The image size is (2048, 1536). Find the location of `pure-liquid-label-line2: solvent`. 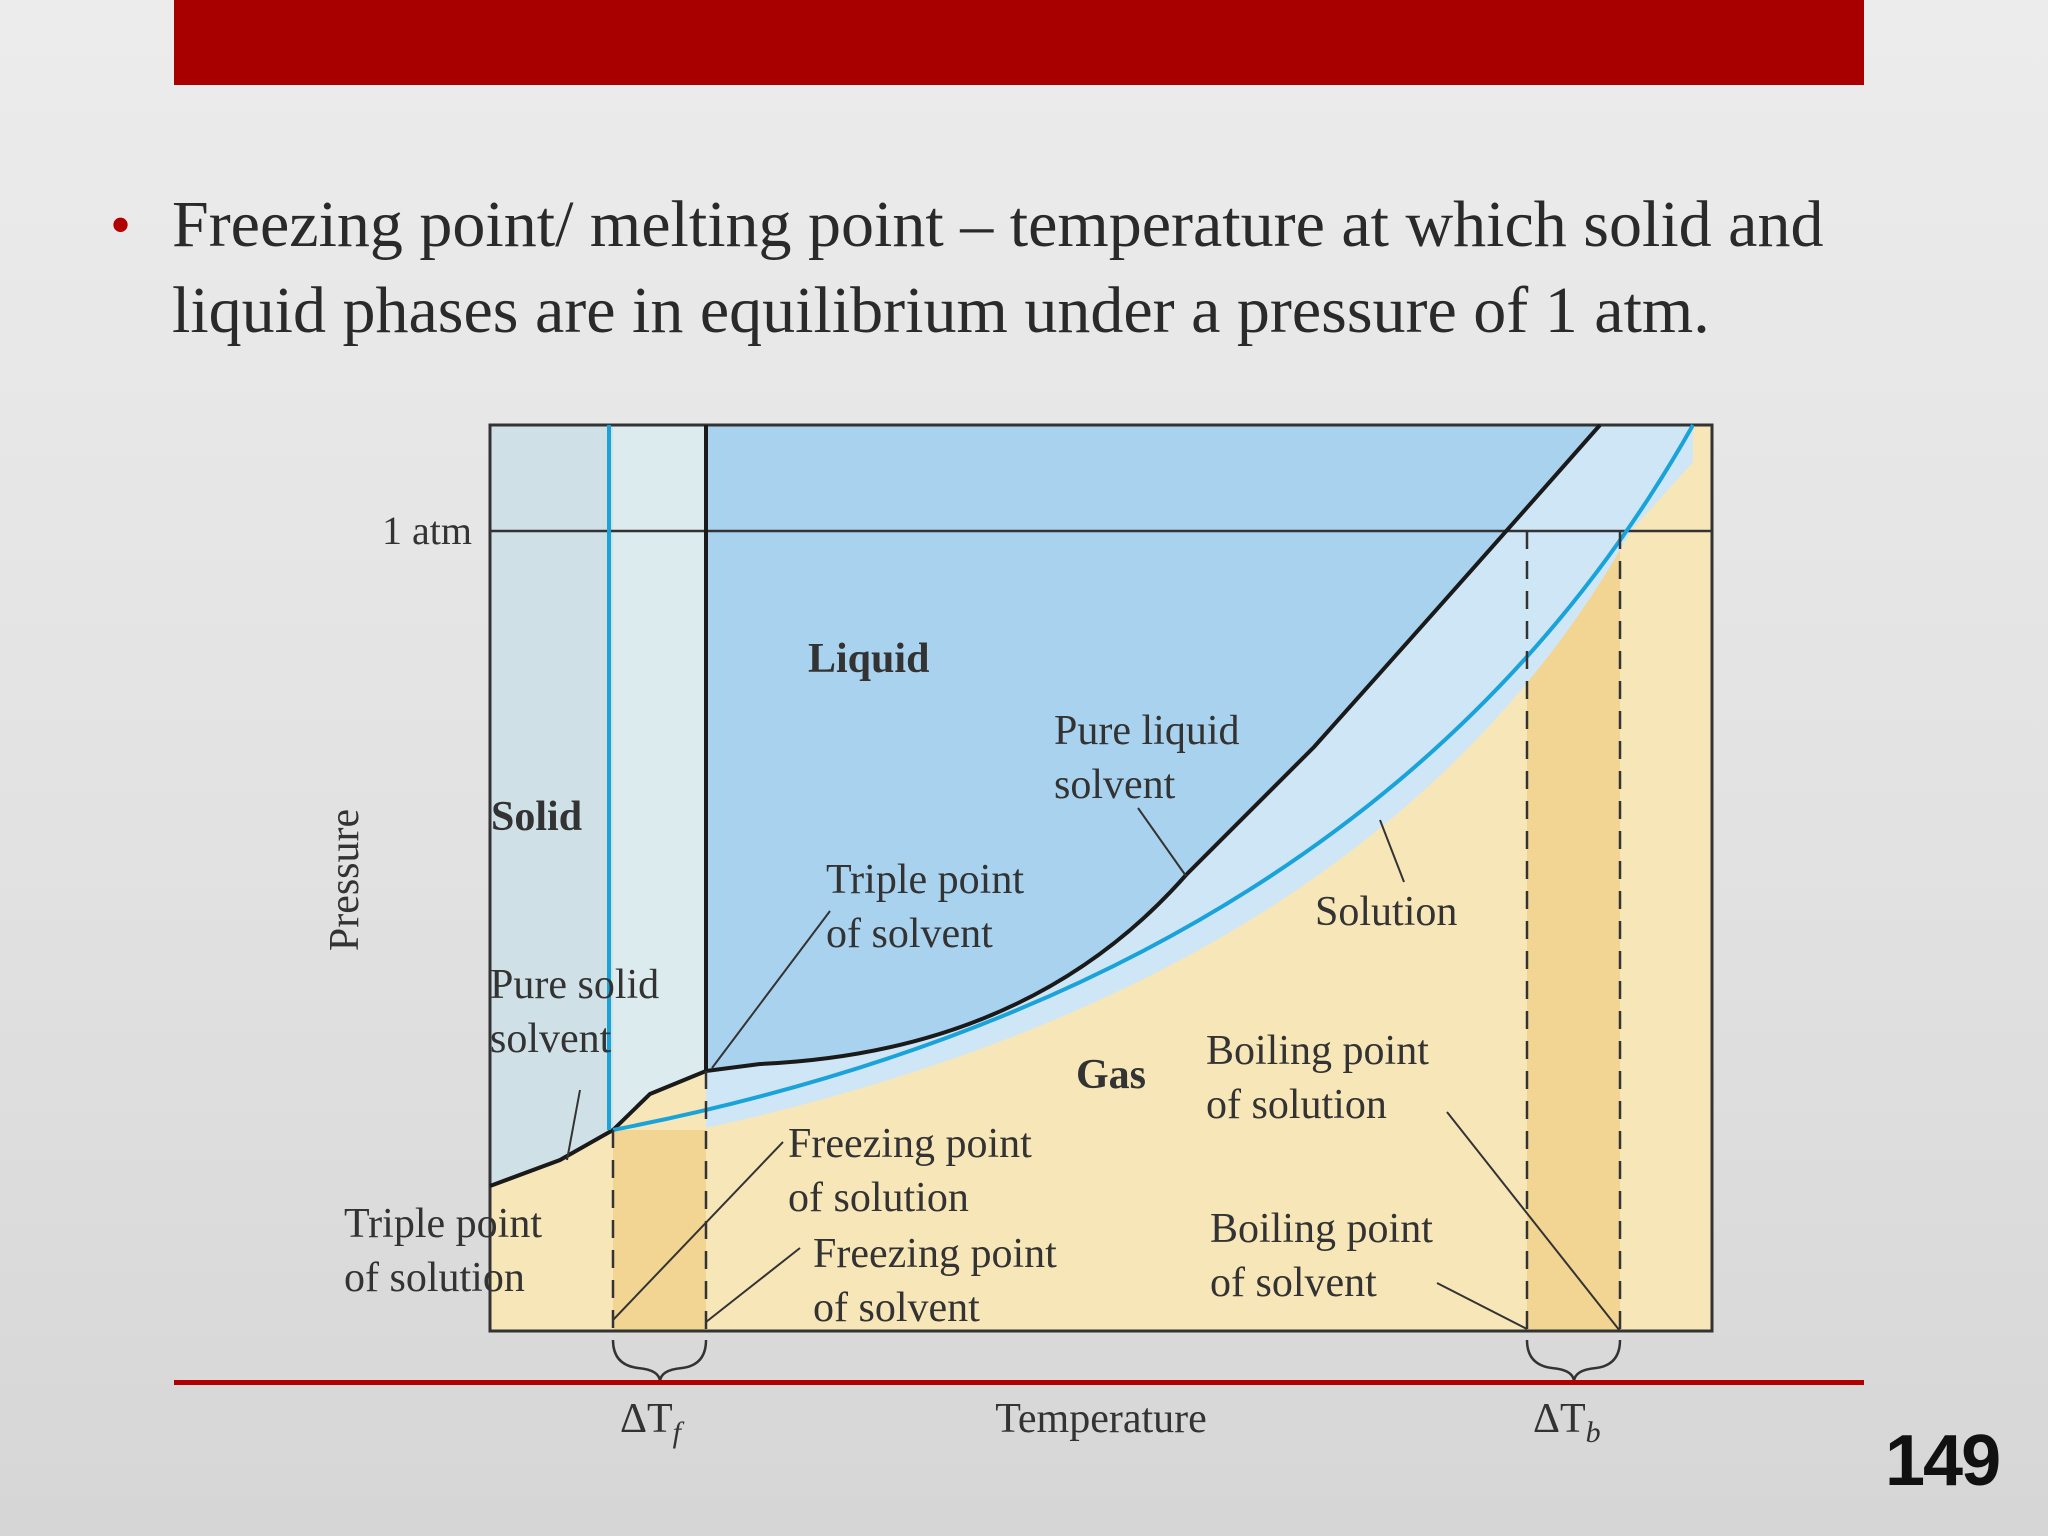

pure-liquid-label-line2: solvent is located at coordinates (1115, 785).